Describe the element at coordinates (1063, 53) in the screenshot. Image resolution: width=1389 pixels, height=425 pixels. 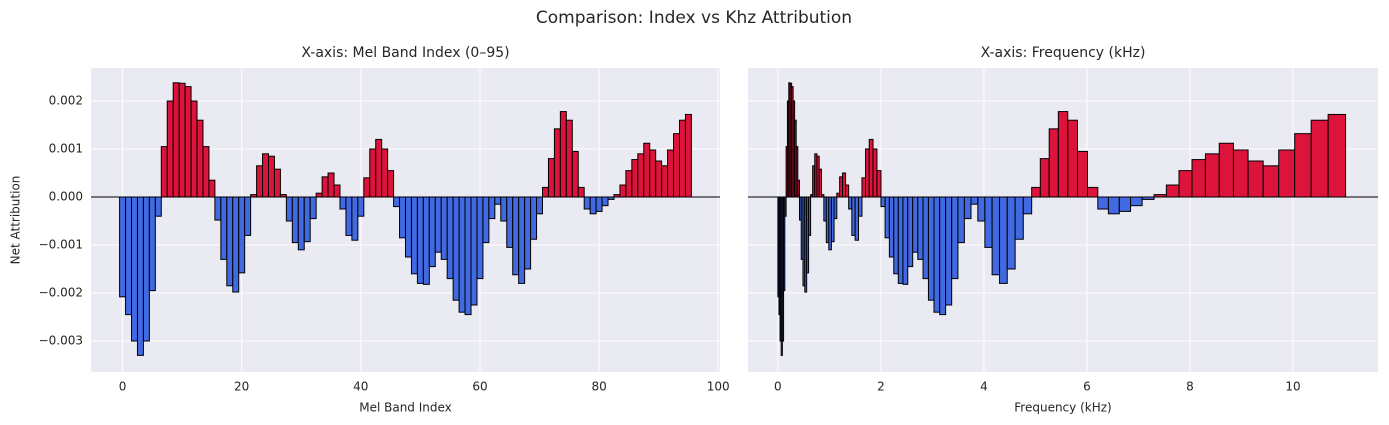
I see `subplot-title: X-axis: Frequency (kHz)` at that location.